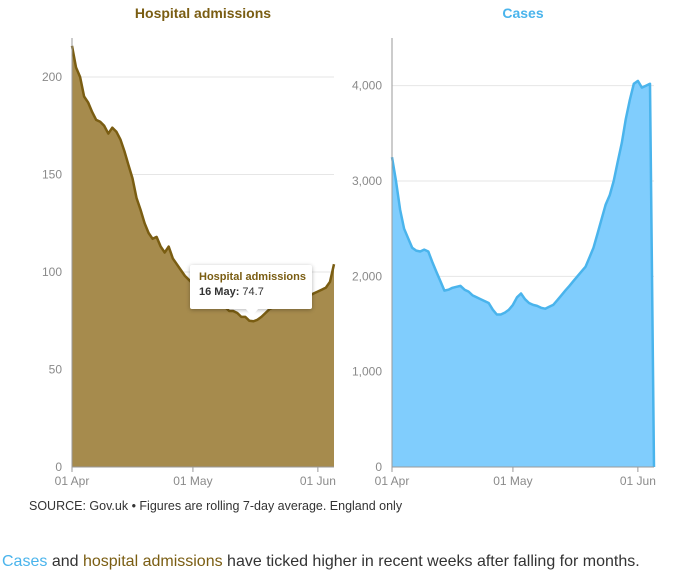  I want to click on caption-and: and, so click(65, 561).